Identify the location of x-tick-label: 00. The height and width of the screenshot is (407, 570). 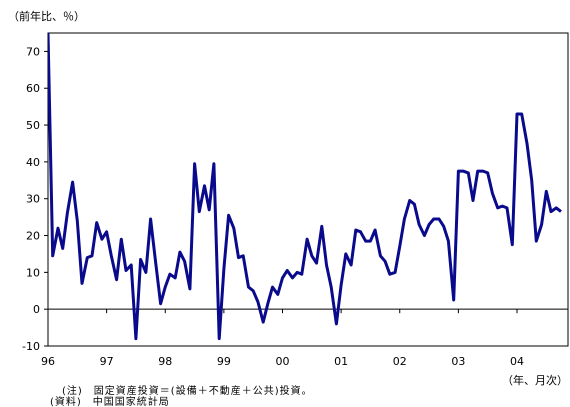
(282, 361).